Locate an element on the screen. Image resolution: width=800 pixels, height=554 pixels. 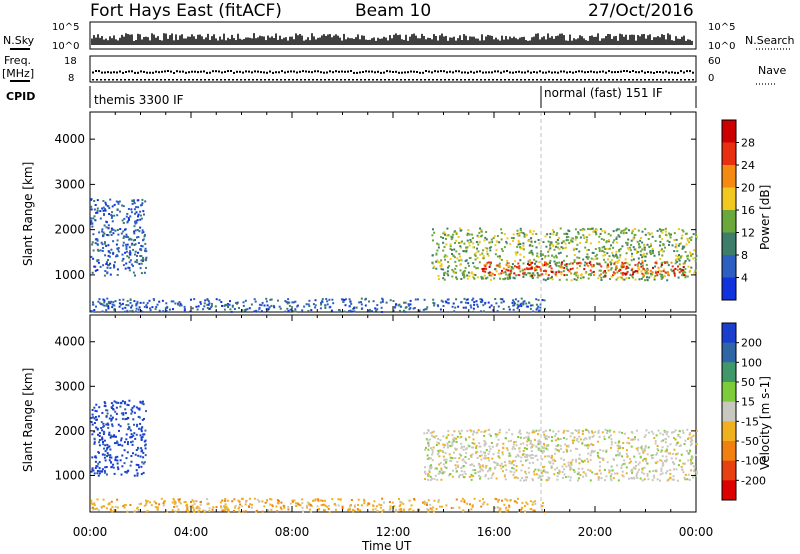
colorbar-swatch is located at coordinates (729, 221).